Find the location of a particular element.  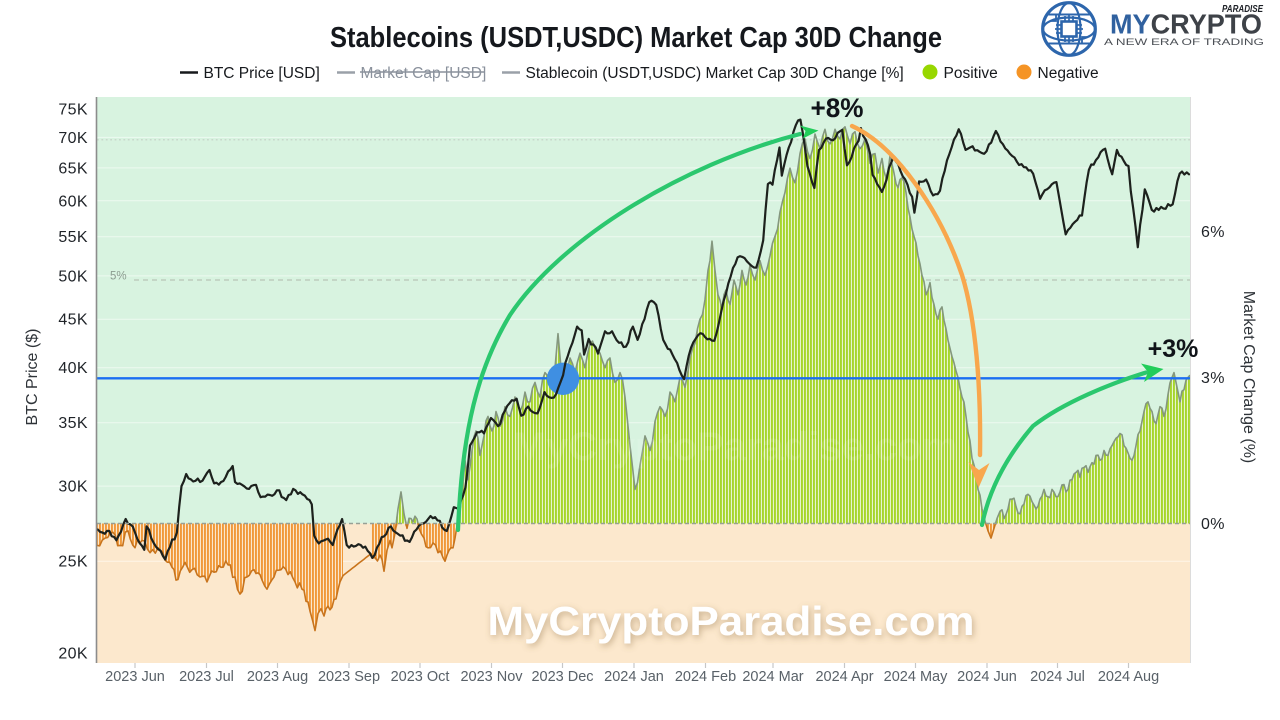

svg-text: 65K is located at coordinates (73, 168).